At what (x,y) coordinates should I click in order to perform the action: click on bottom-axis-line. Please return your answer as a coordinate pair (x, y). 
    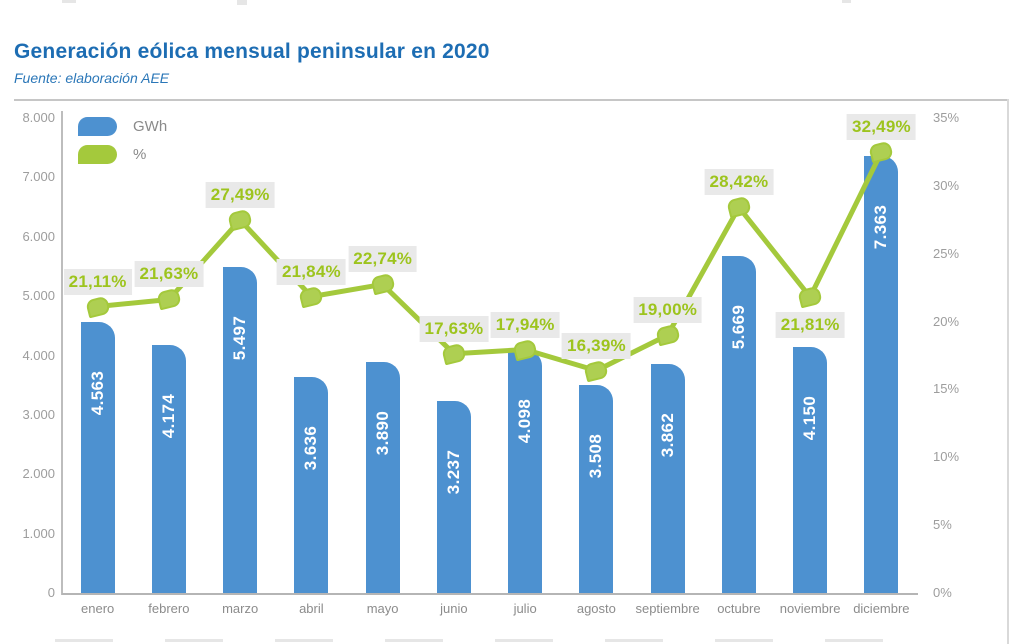
    Looking at the image, I should click on (490, 594).